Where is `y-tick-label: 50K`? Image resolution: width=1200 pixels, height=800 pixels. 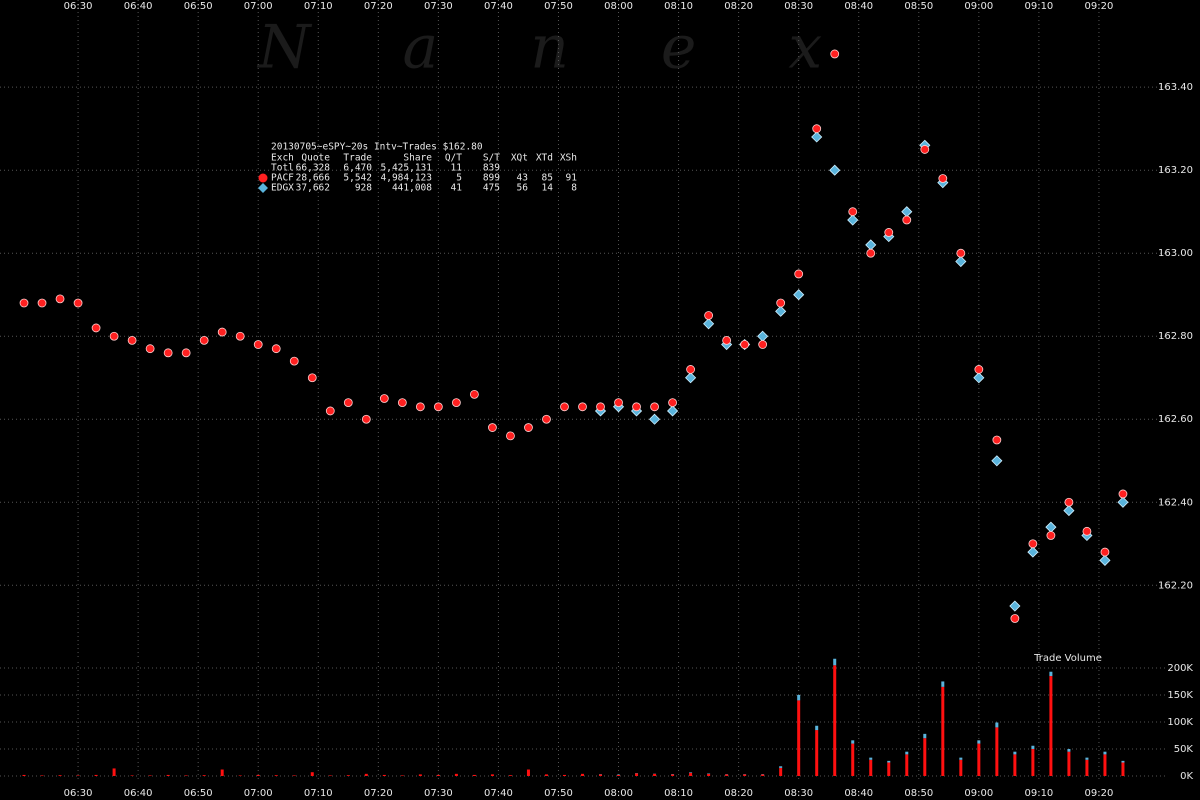 y-tick-label: 50K is located at coordinates (1184, 749).